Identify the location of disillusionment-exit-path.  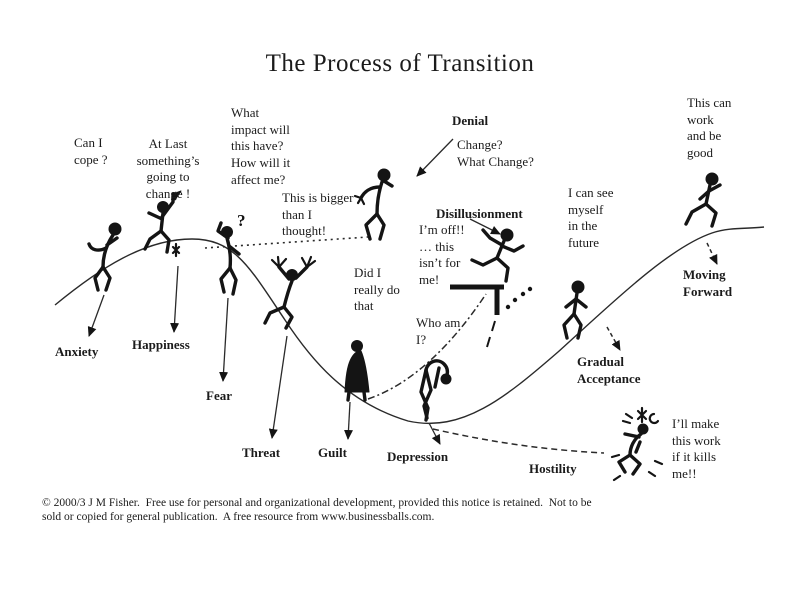
(427, 346).